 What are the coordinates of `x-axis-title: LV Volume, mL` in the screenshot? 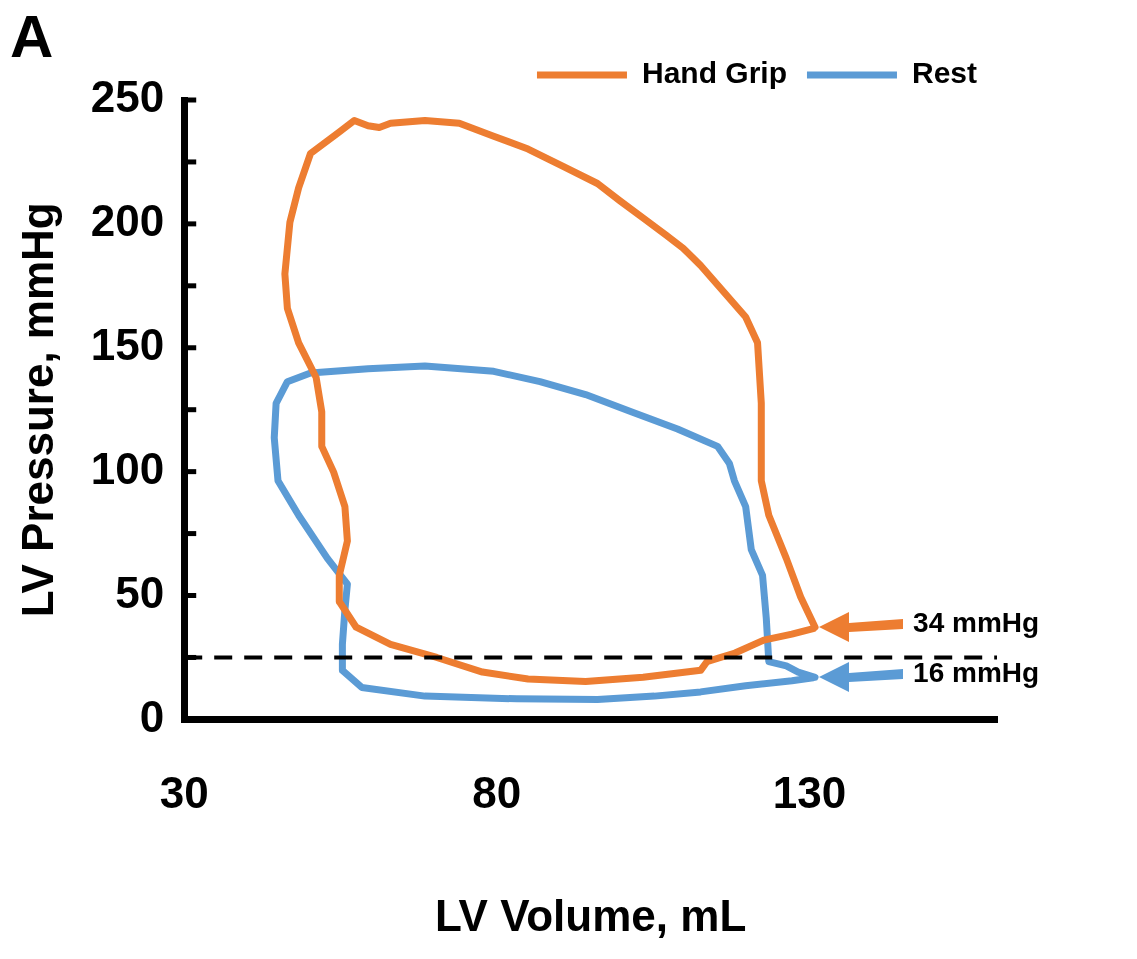 It's located at (590, 915).